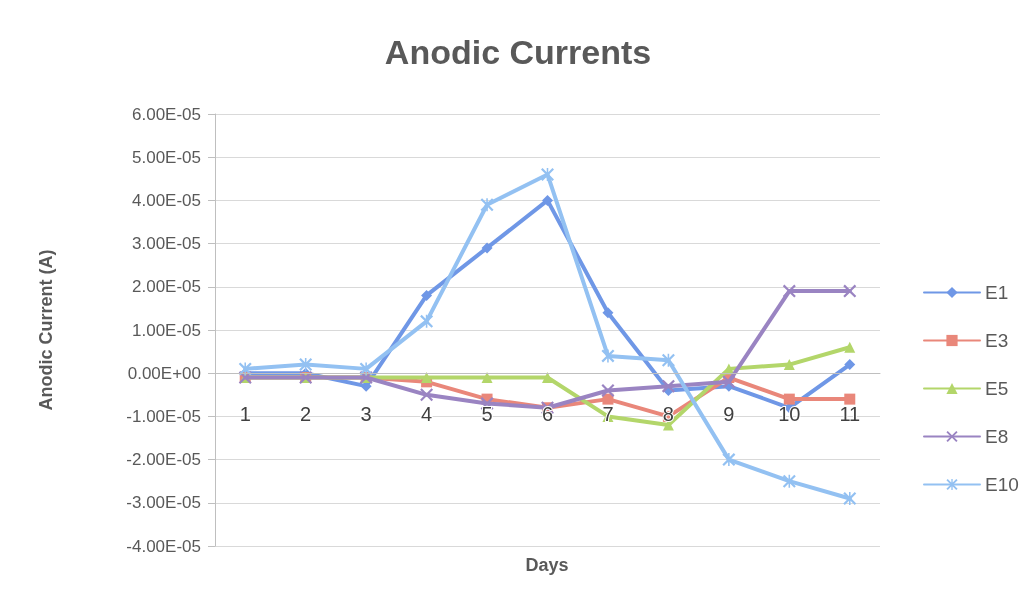 The height and width of the screenshot is (611, 1036). Describe the element at coordinates (518, 52) in the screenshot. I see `chart-title: Anodic Currents` at that location.